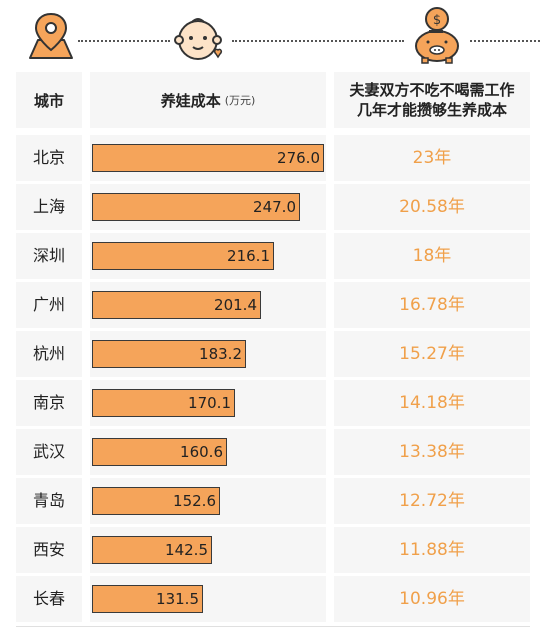  Describe the element at coordinates (198, 39) in the screenshot. I see `baby-face-icon` at that location.